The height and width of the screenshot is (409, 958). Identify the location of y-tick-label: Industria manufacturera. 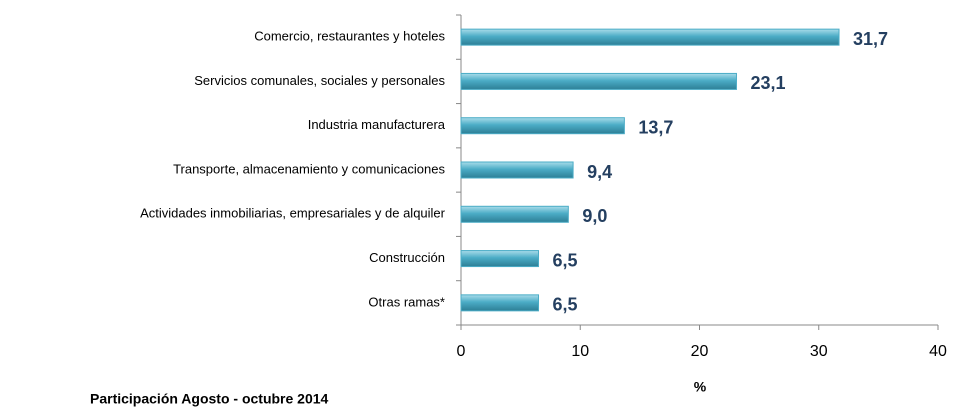
(377, 124).